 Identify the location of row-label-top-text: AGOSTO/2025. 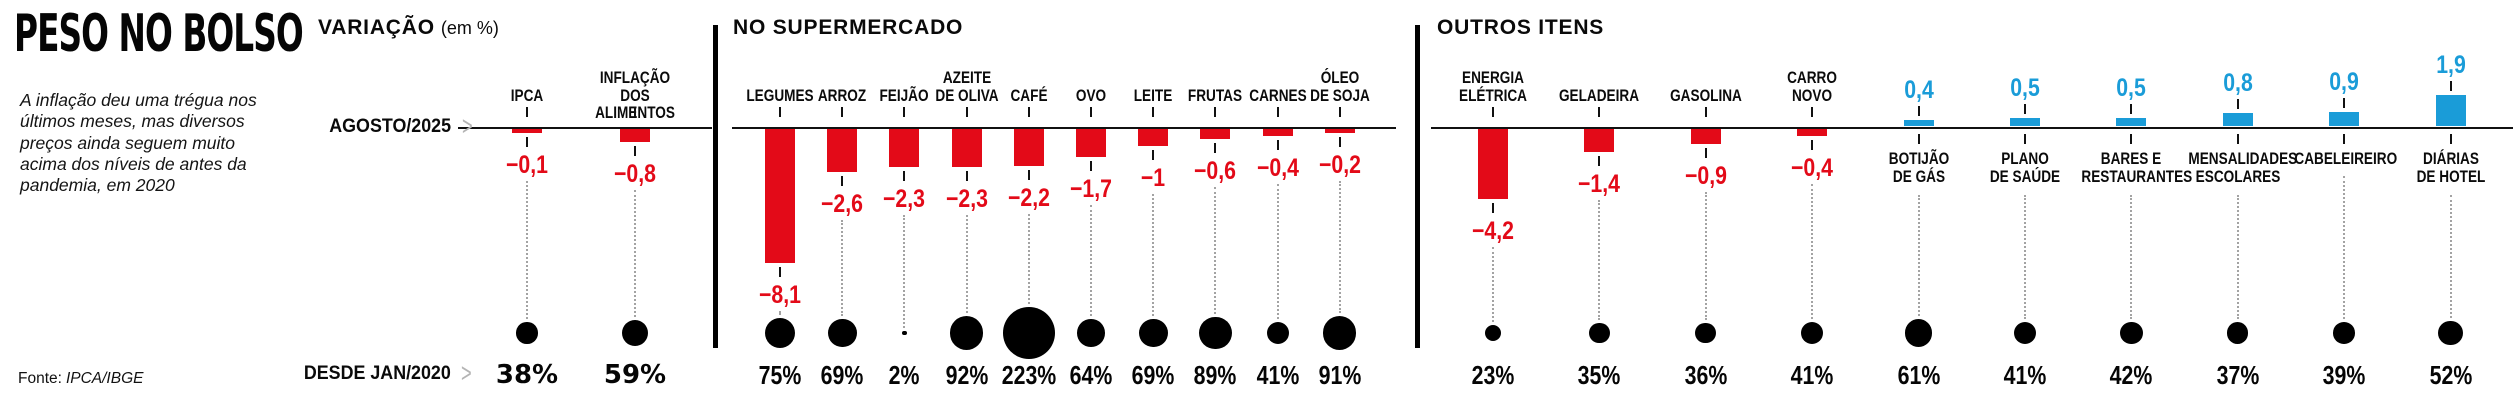
(389, 126).